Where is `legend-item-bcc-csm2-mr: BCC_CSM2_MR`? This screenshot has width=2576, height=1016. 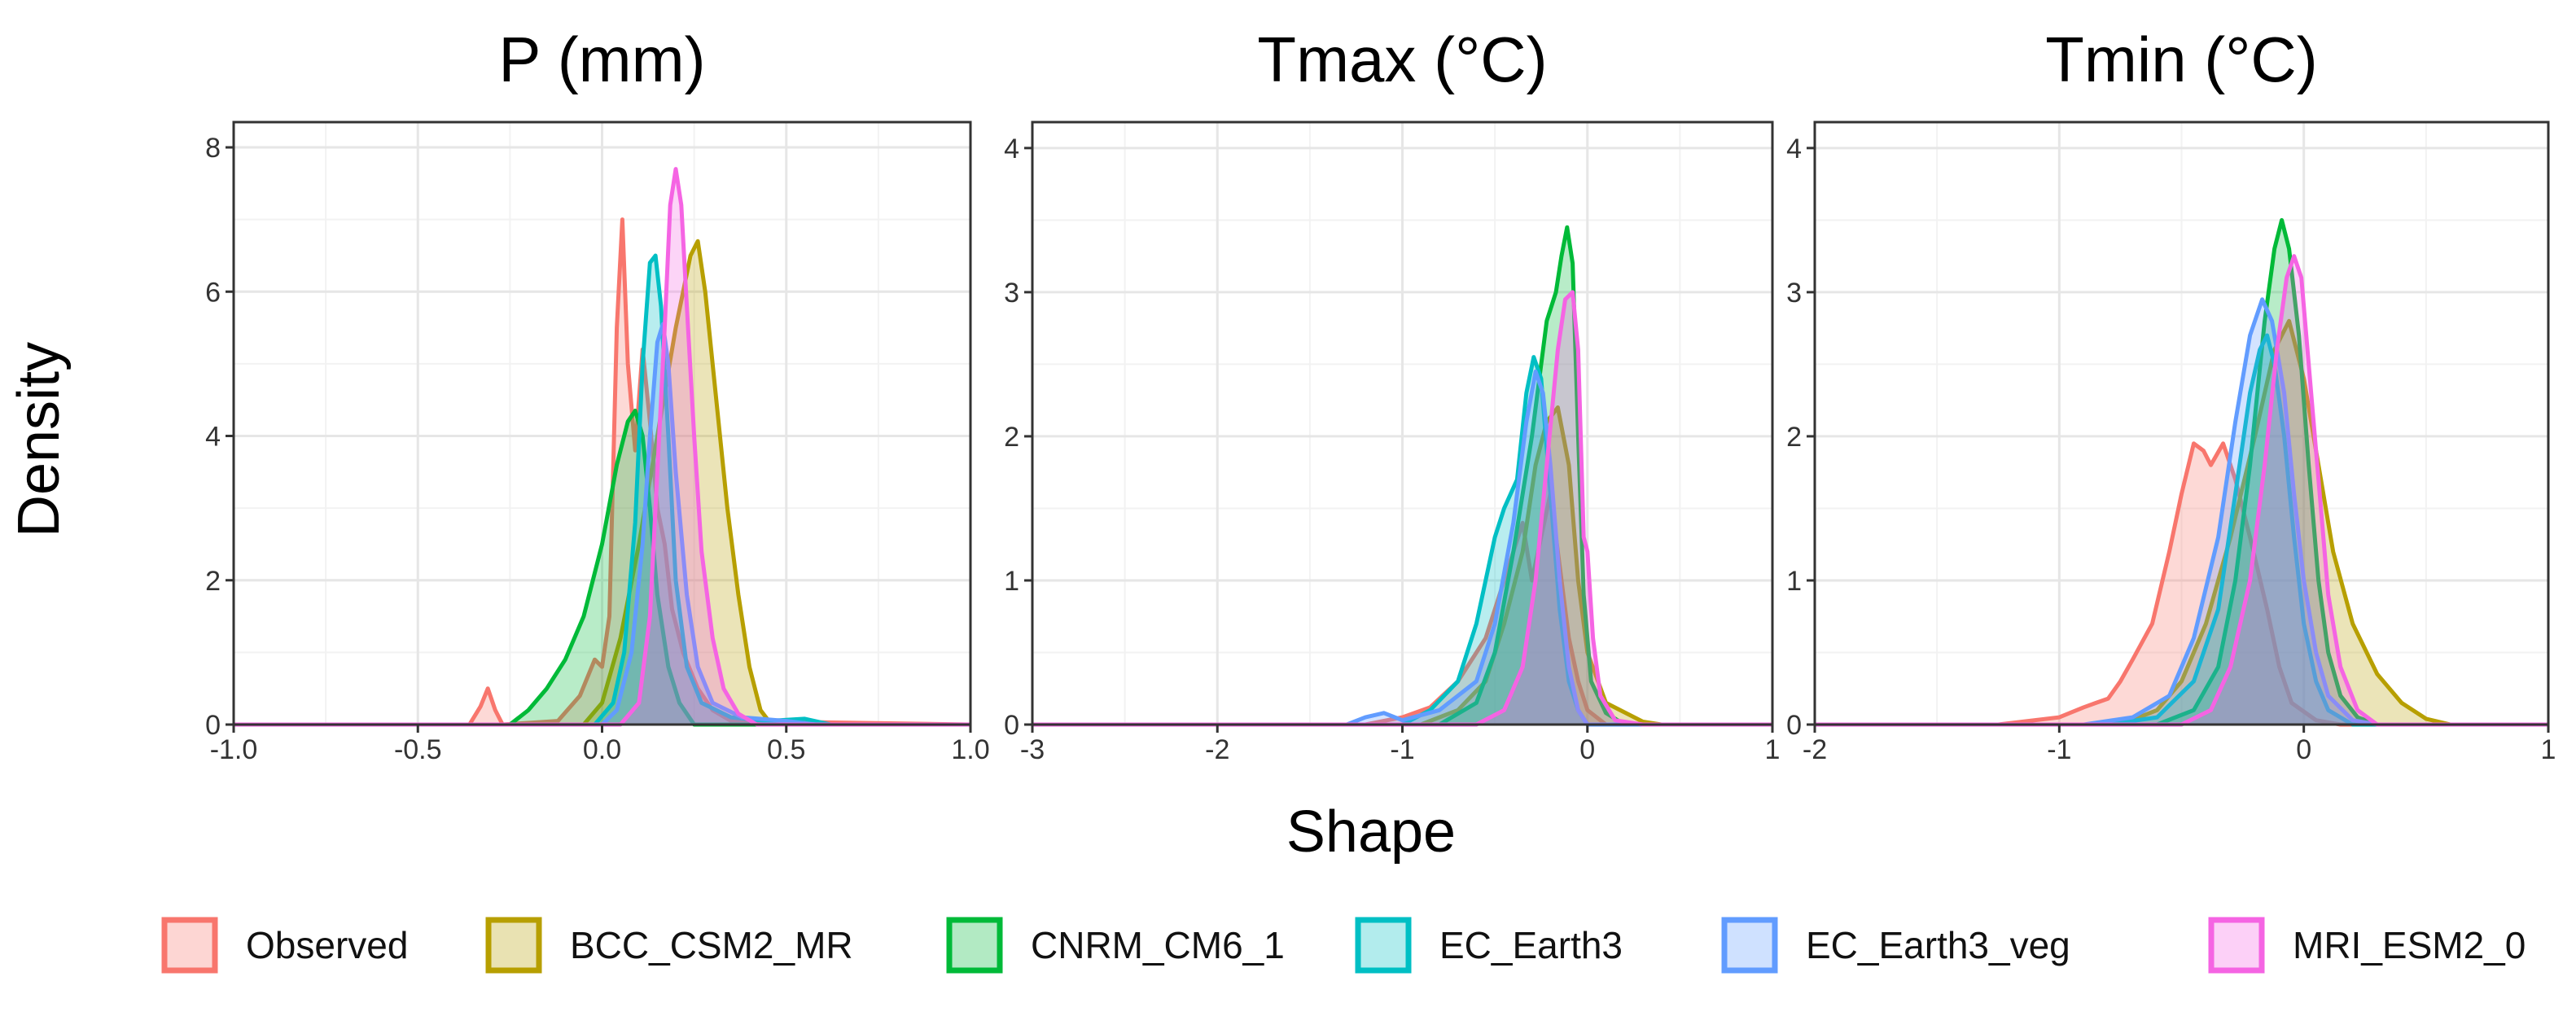 legend-item-bcc-csm2-mr: BCC_CSM2_MR is located at coordinates (669, 946).